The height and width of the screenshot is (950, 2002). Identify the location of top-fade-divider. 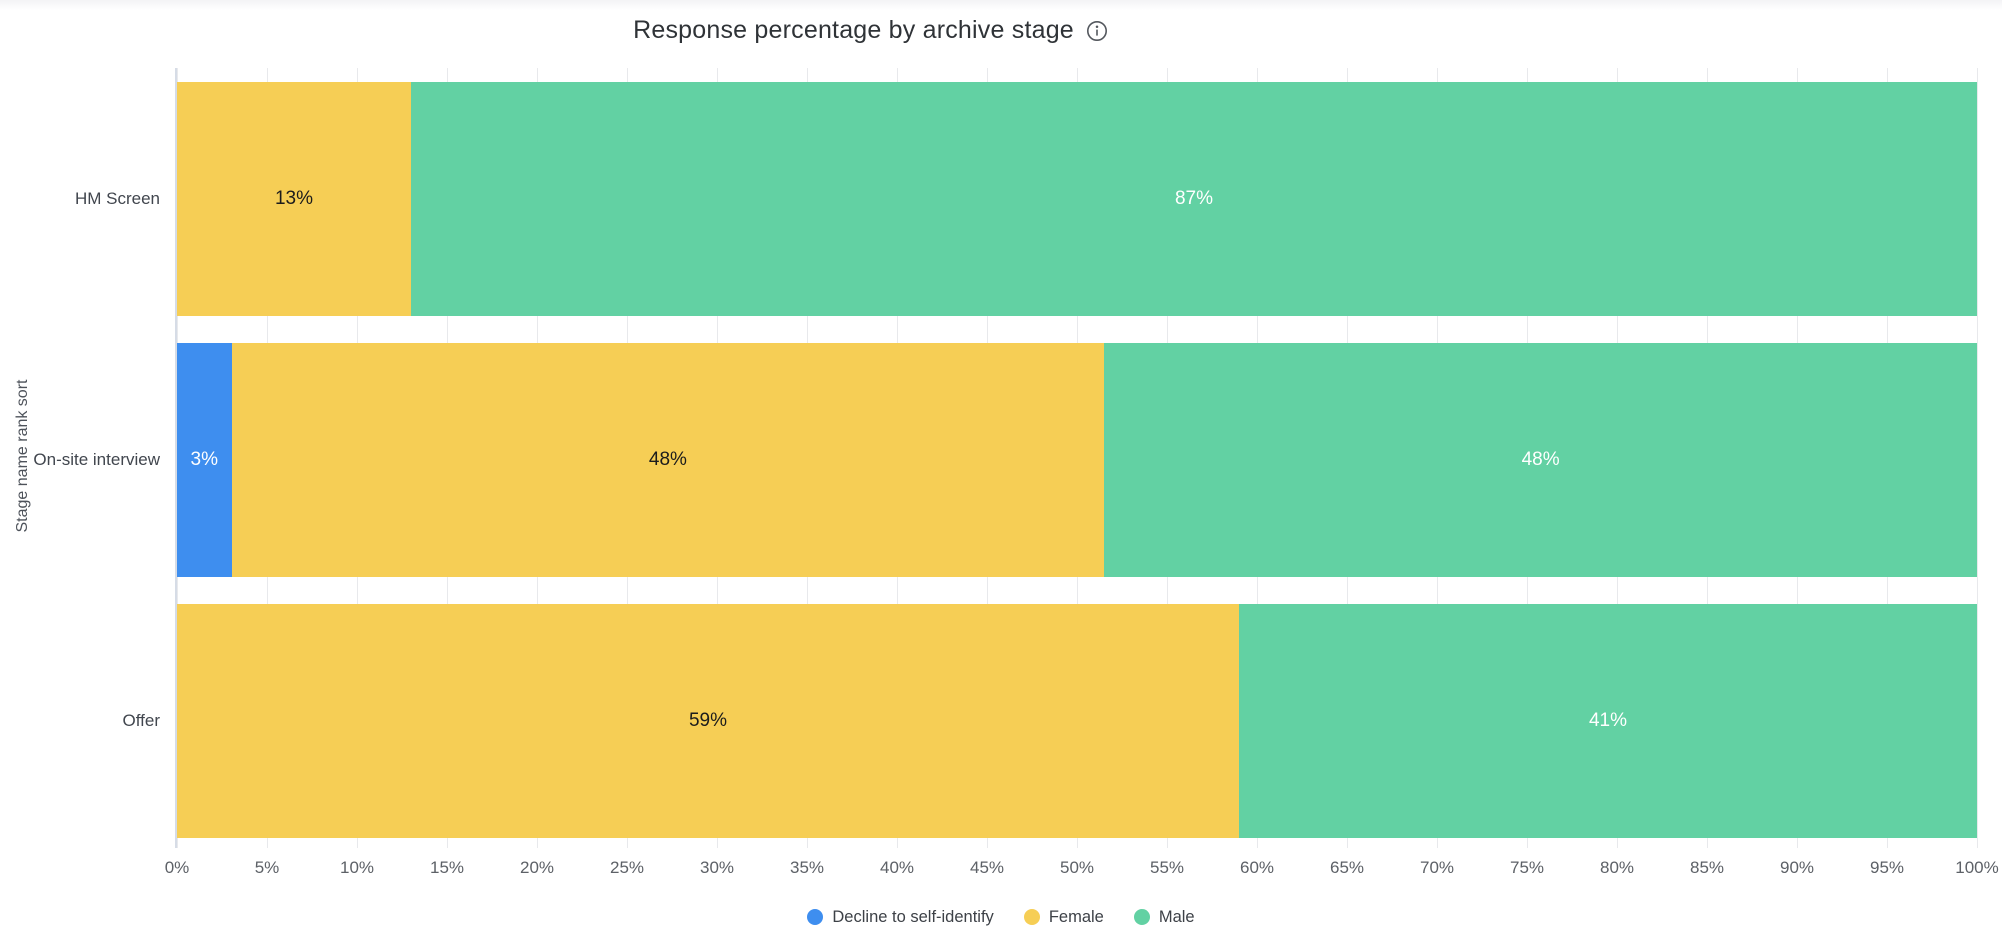
(1001, 5).